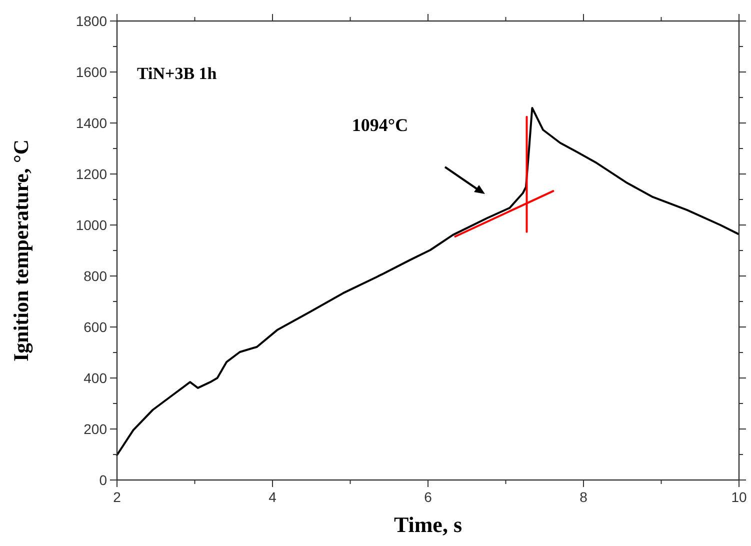  Describe the element at coordinates (92, 21) in the screenshot. I see `y-tick-label: 1800` at that location.